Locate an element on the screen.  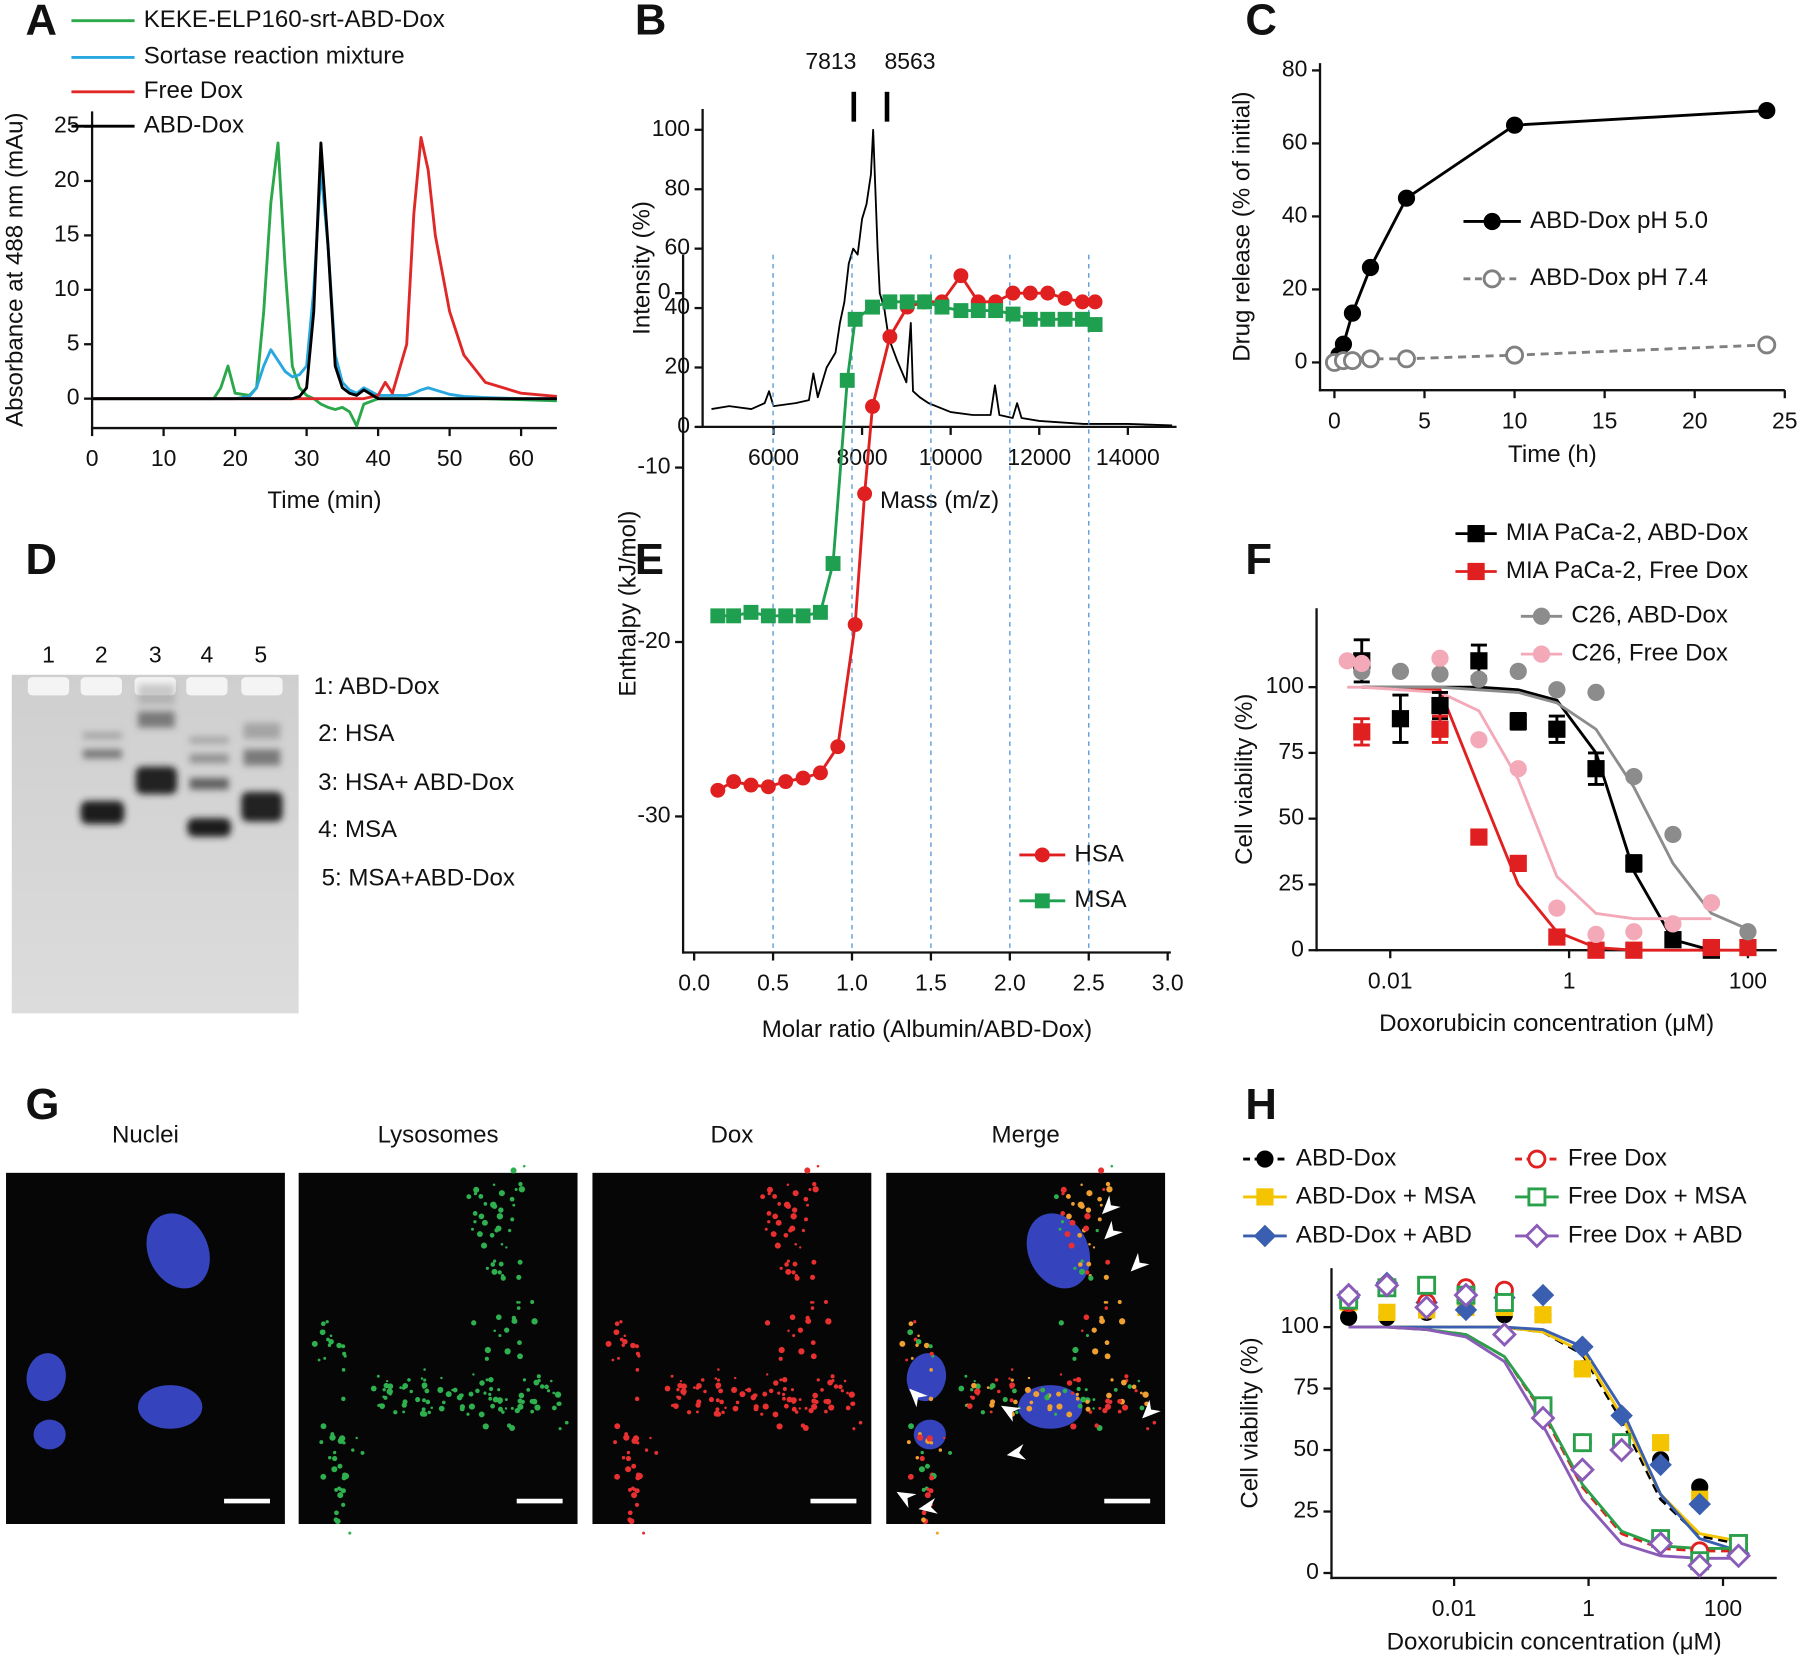
x-tick-label: 0.01 is located at coordinates (1390, 980).